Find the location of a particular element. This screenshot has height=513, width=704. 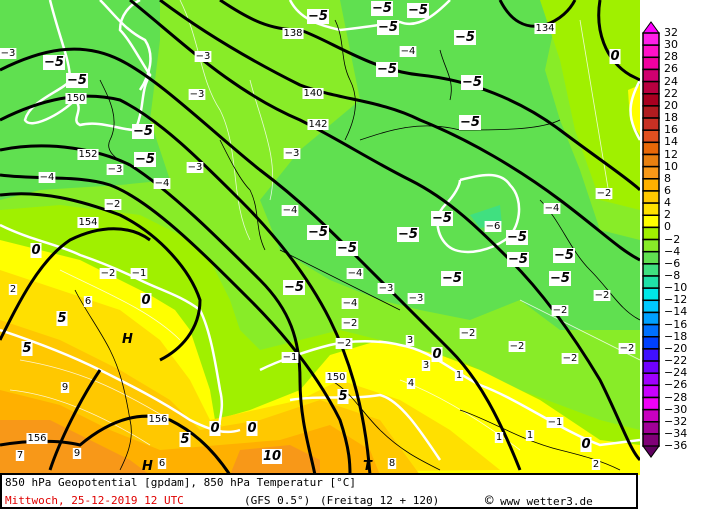

geopotential-label: 134 is located at coordinates (544, 28).